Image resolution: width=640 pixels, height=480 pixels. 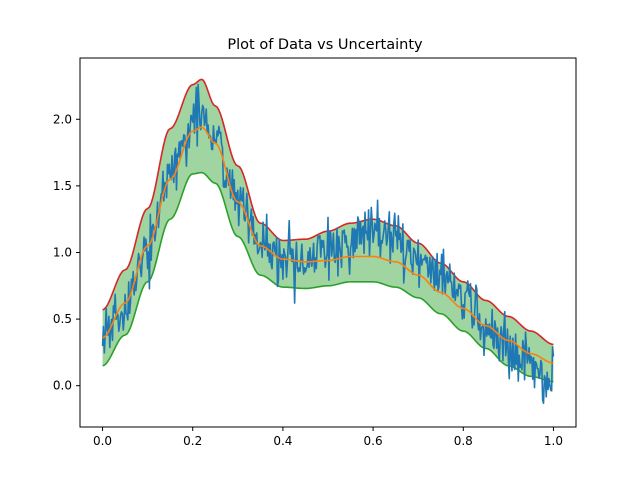 What do you see at coordinates (102, 441) in the screenshot?
I see `x-tick-label: 0.0` at bounding box center [102, 441].